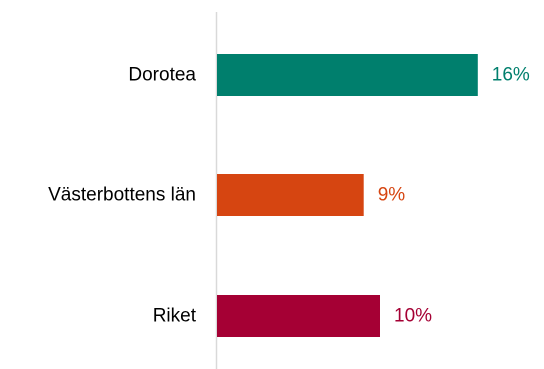  Describe the element at coordinates (122, 195) in the screenshot. I see `category-label: Västerbottens län` at that location.